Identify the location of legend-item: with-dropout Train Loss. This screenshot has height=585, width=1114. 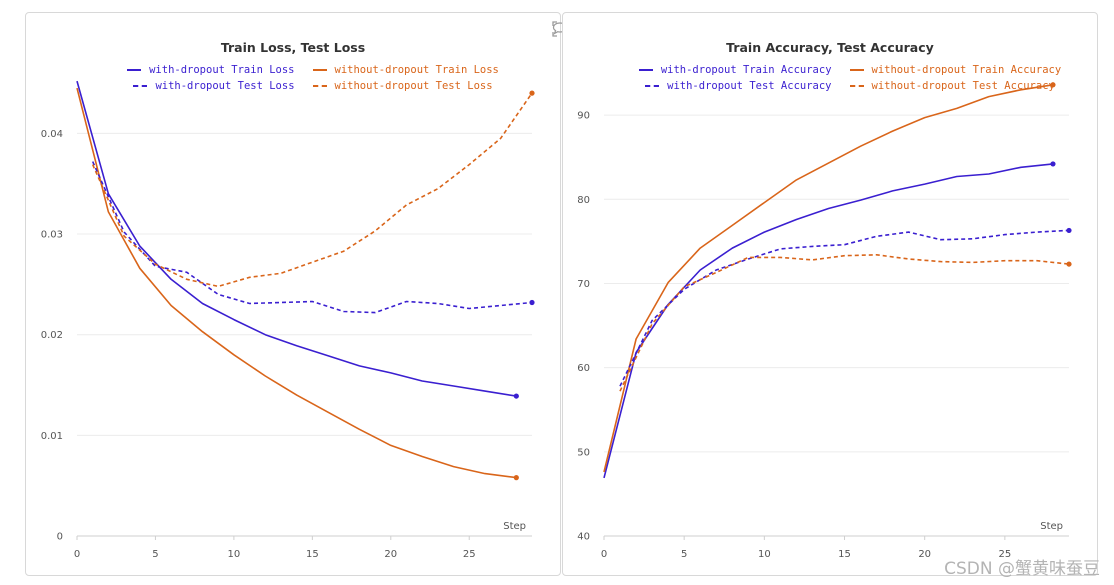
(211, 70).